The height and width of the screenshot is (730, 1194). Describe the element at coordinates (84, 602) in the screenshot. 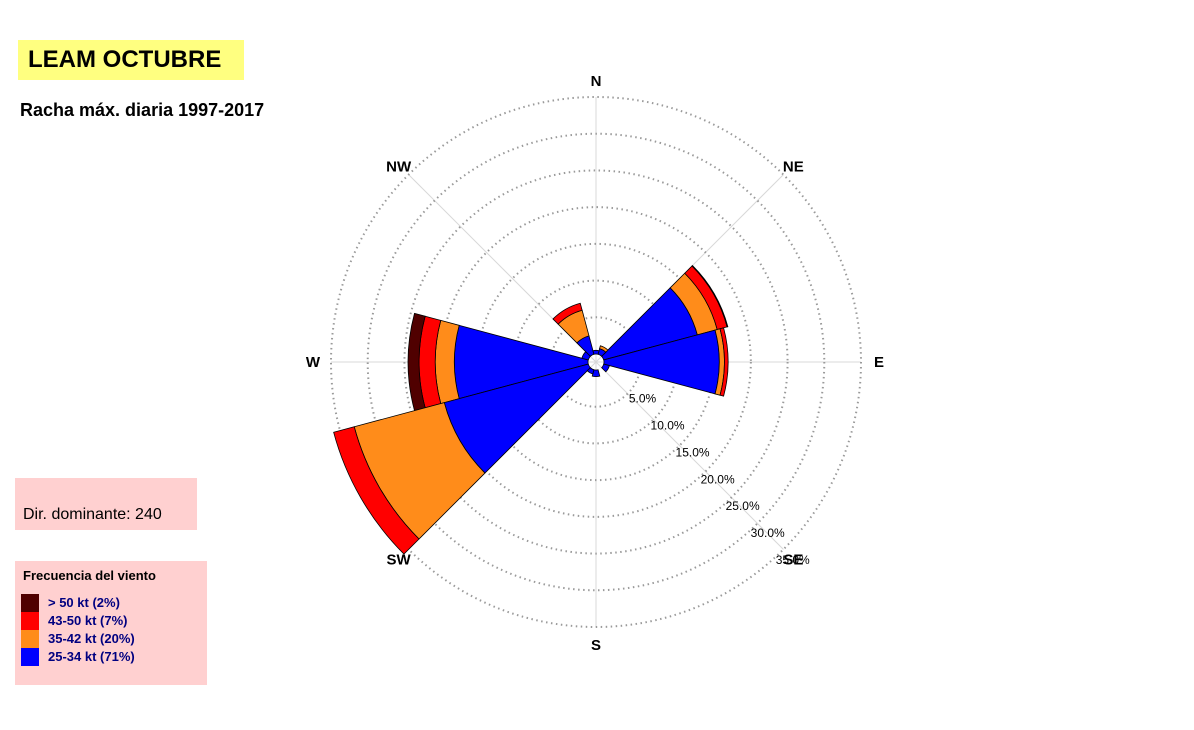

I see `legend-label: > 50 kt (2%)` at that location.